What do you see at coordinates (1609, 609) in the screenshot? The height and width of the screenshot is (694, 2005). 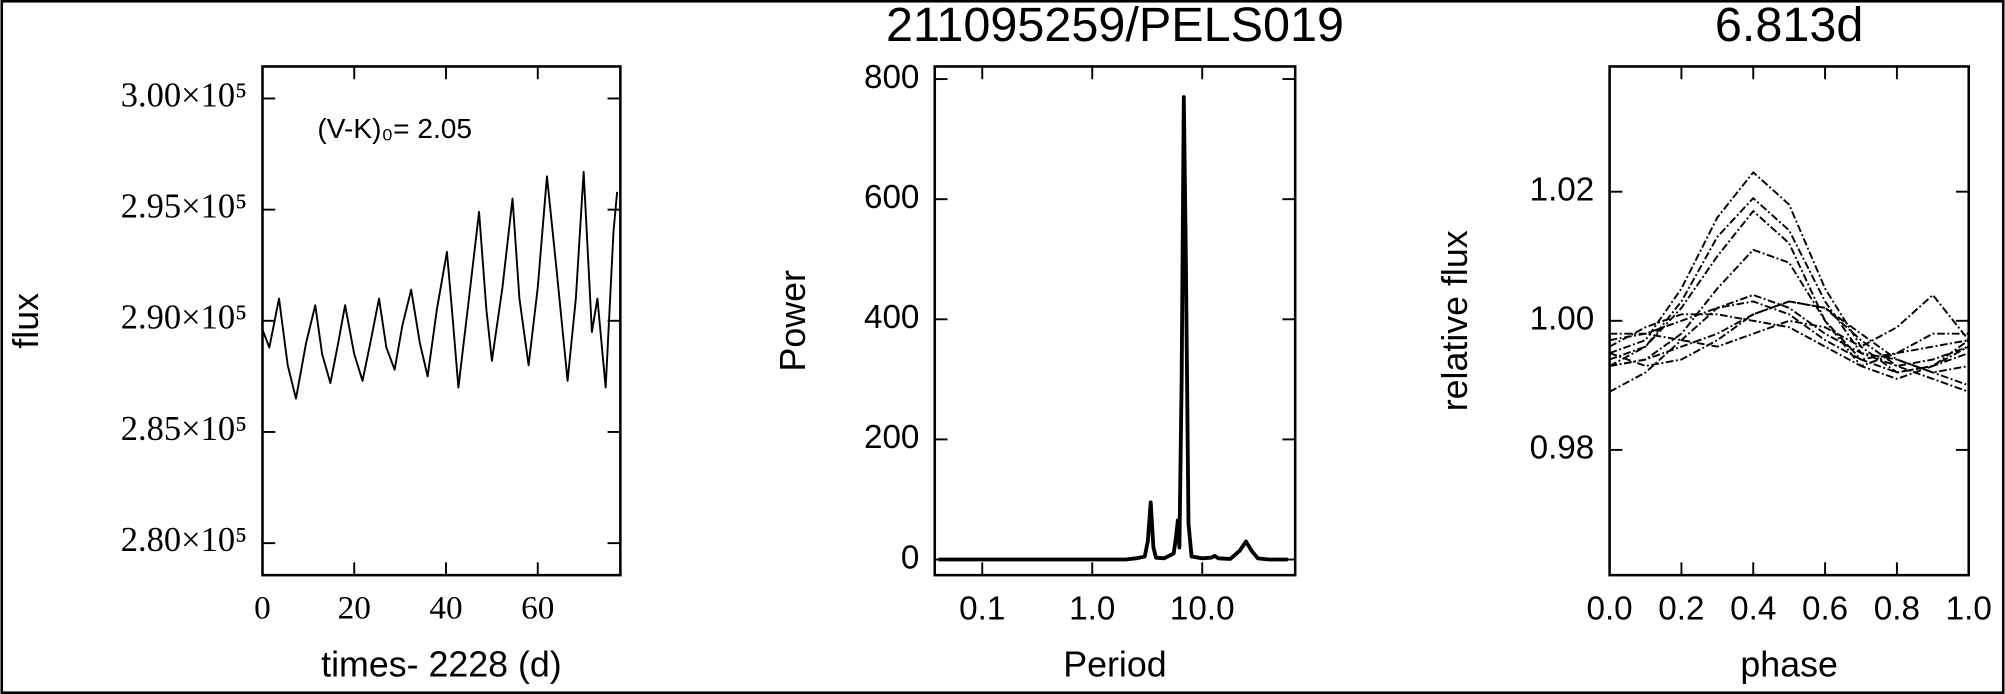 I see `x-tick-label: 0.0` at bounding box center [1609, 609].